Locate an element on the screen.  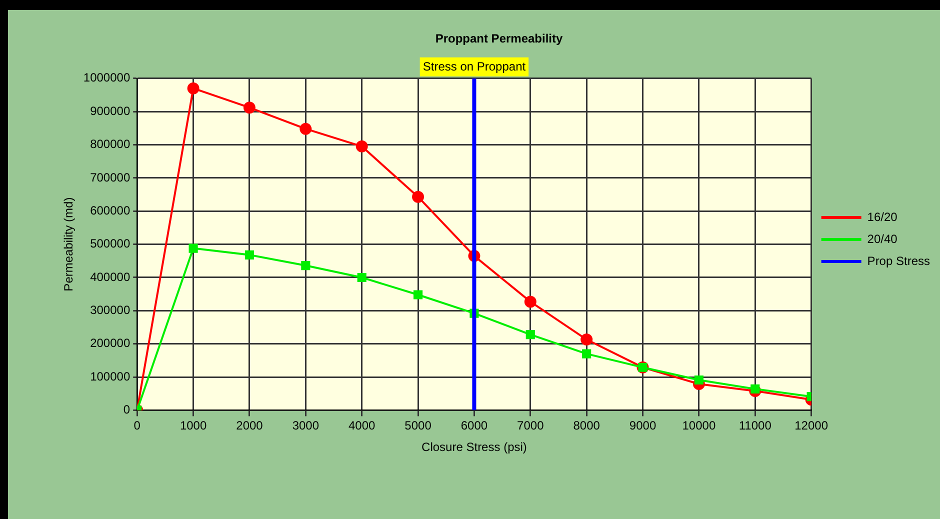
x-tick-label: 6000 is located at coordinates (474, 425).